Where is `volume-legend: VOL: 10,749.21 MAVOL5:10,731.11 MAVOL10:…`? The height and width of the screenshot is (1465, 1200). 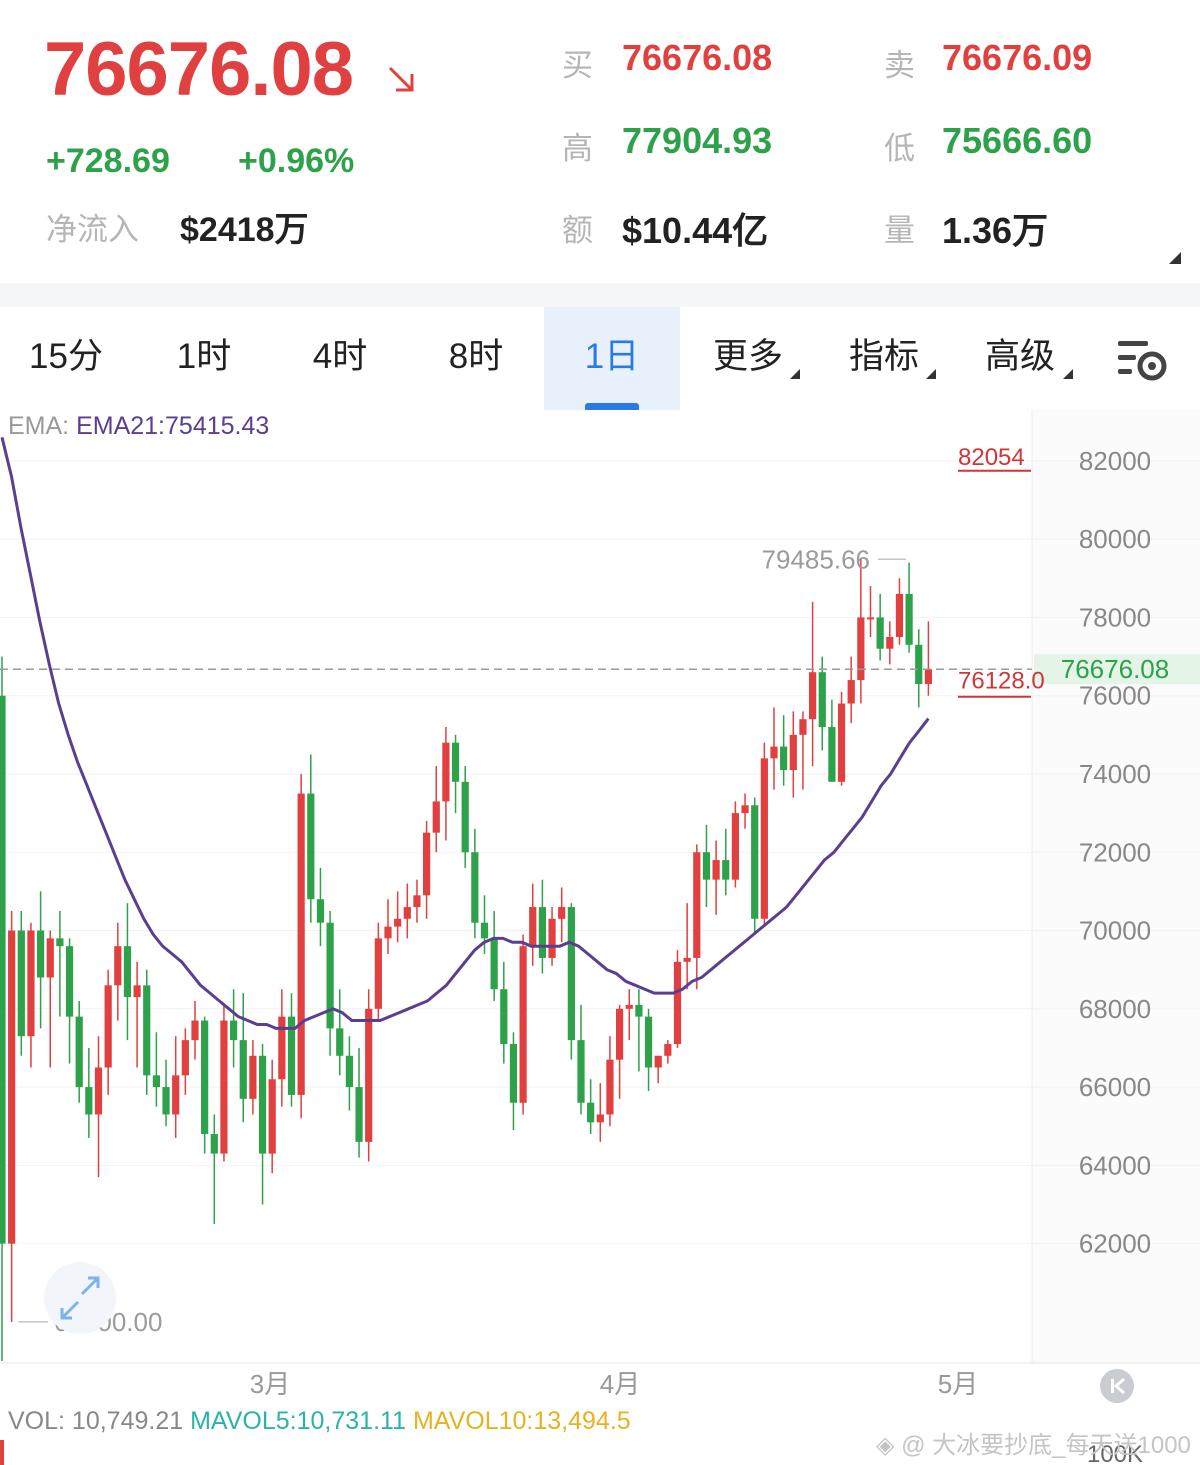 volume-legend: VOL: 10,749.21 MAVOL5:10,731.11 MAVOL10:… is located at coordinates (319, 1421).